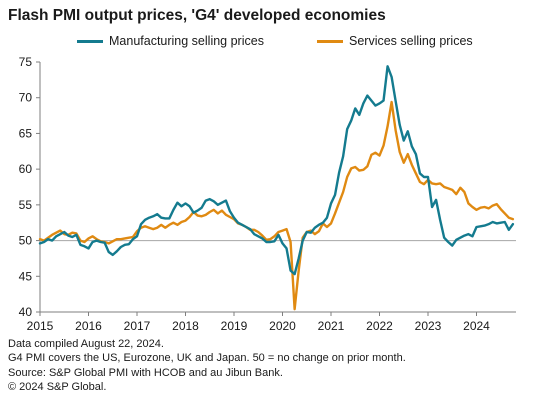 Image resolution: width=548 pixels, height=407 pixels. I want to click on x-tick-label: 2024, so click(476, 326).